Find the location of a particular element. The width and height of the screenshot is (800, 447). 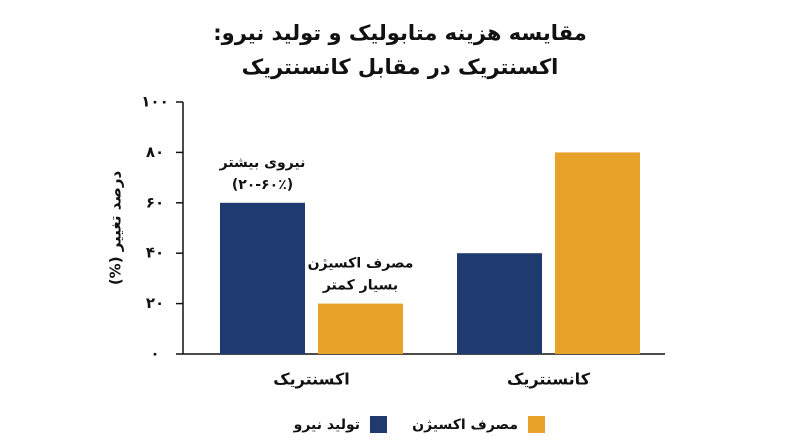

y-tick-label: ۲۰ is located at coordinates (155, 303).